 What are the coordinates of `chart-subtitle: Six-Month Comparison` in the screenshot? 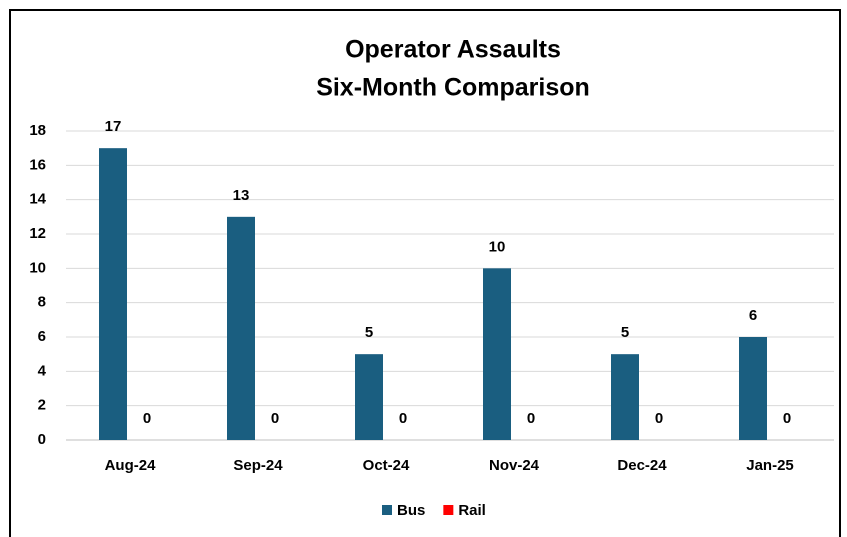 It's located at (453, 88).